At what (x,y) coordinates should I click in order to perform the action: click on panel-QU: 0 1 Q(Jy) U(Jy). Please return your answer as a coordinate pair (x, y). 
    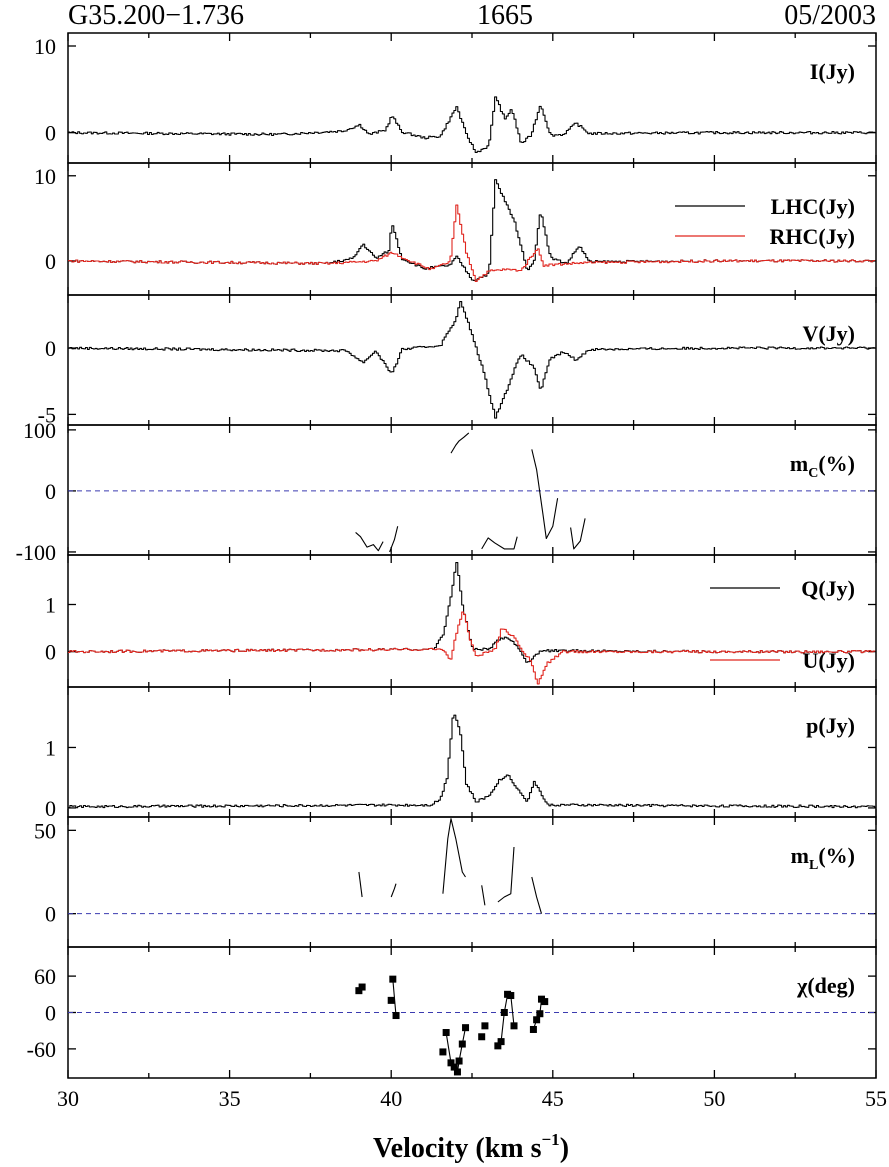
    Looking at the image, I should click on (461, 621).